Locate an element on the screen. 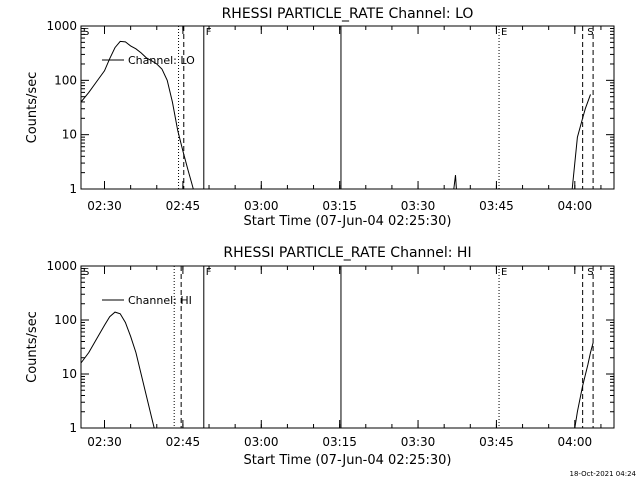 The width and height of the screenshot is (640, 480). chart-title: RHESSI PARTICLE_RATE Channel: LO is located at coordinates (348, 14).